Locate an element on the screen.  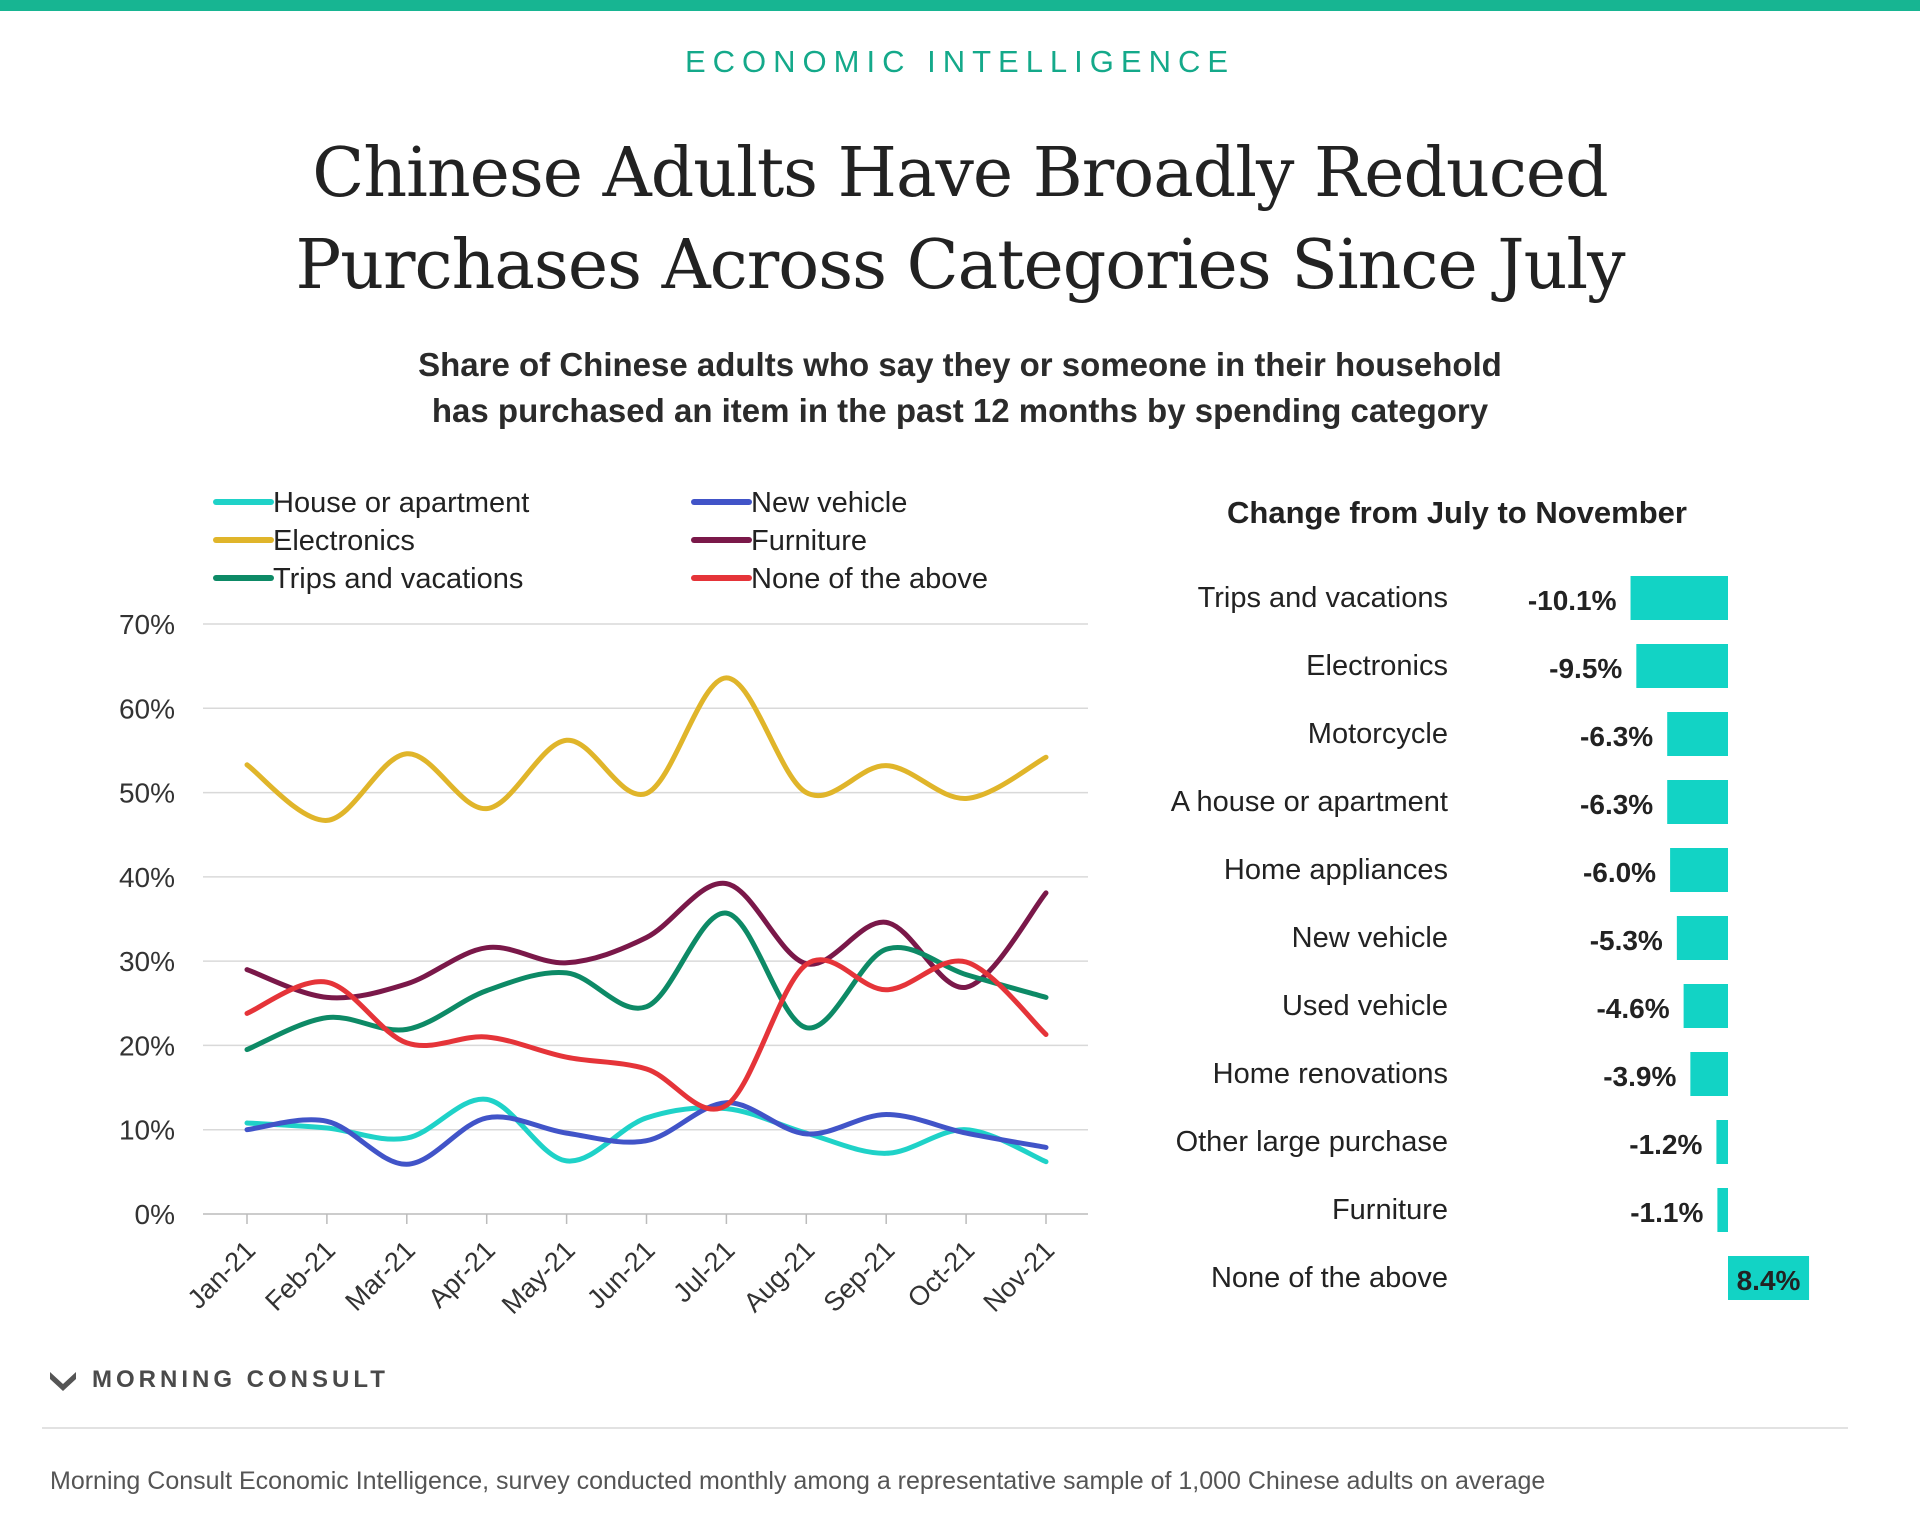
bar-chart-title: Change from July to November is located at coordinates (1457, 512).